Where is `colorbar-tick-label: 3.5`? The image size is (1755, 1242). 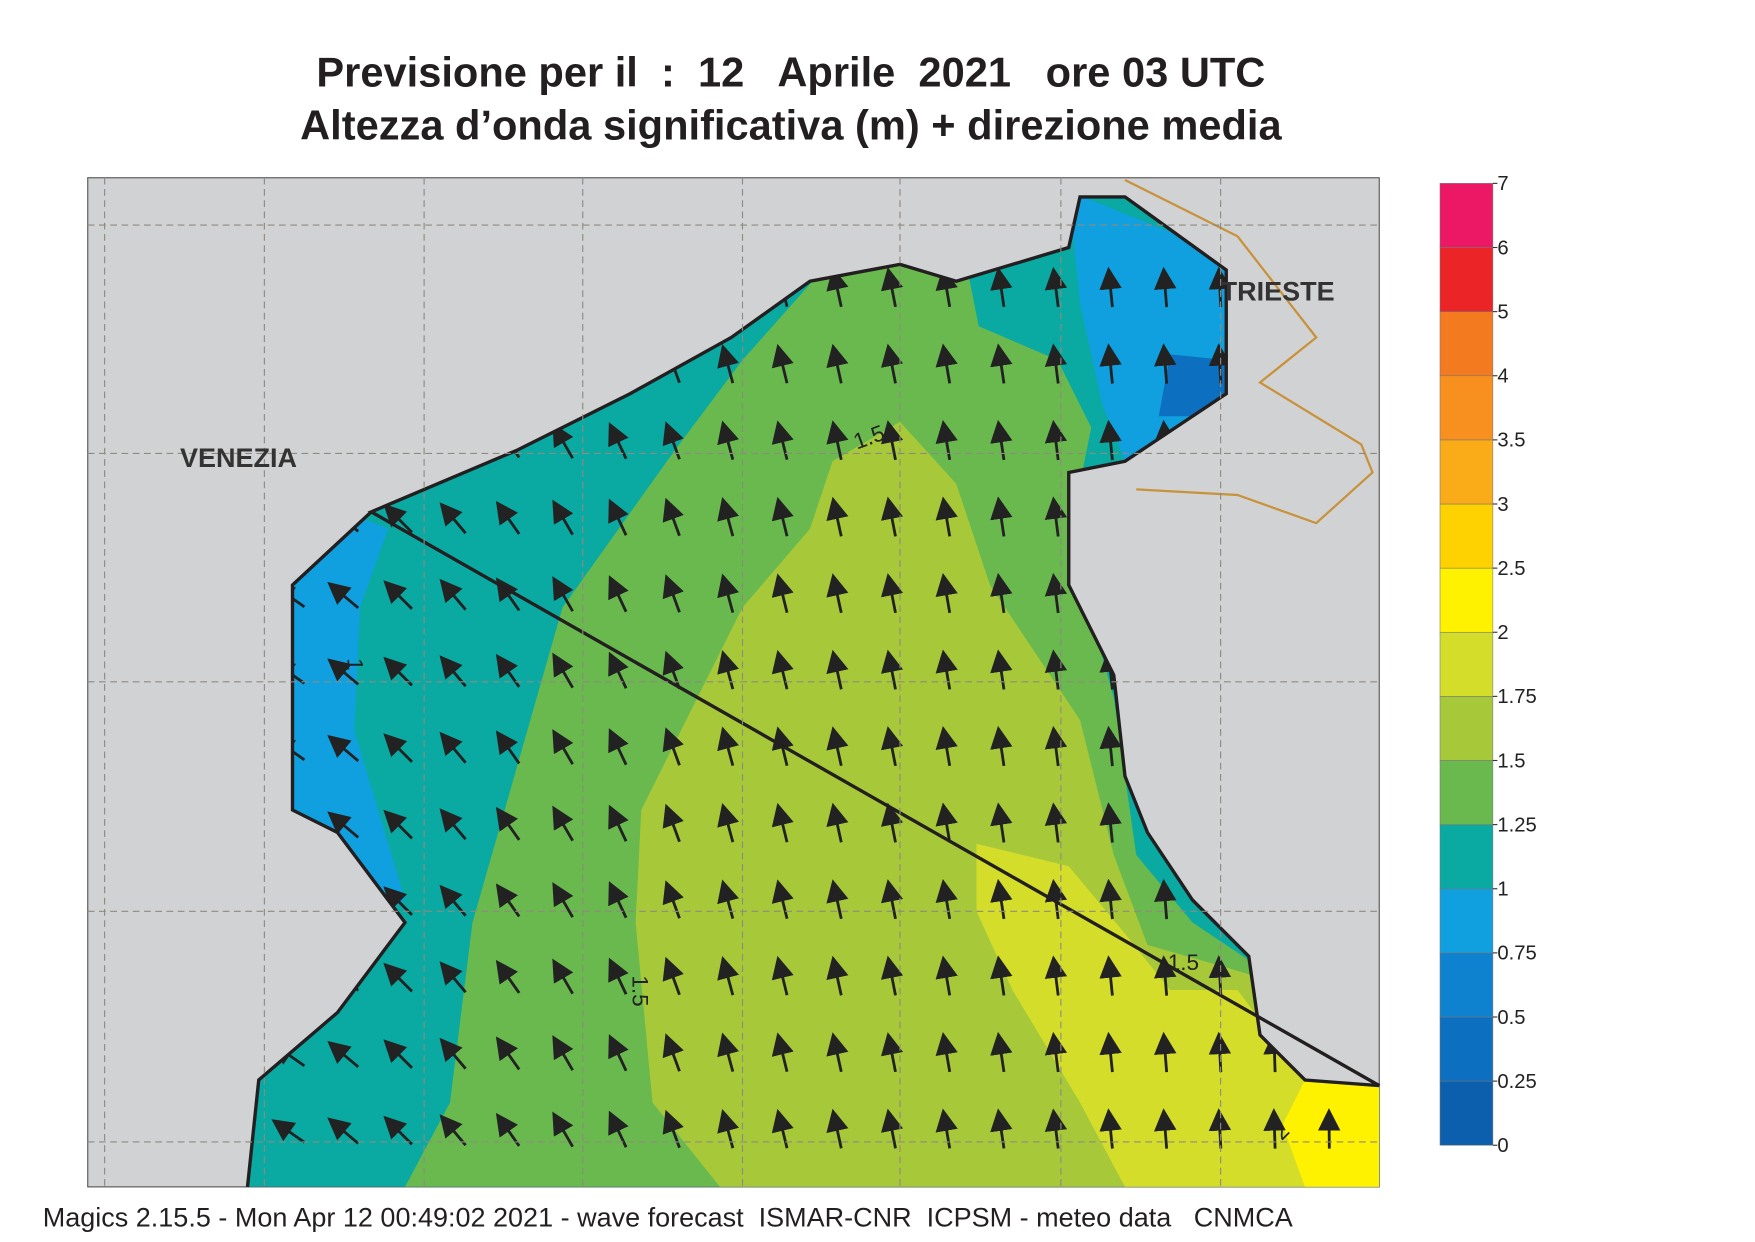
colorbar-tick-label: 3.5 is located at coordinates (1511, 441).